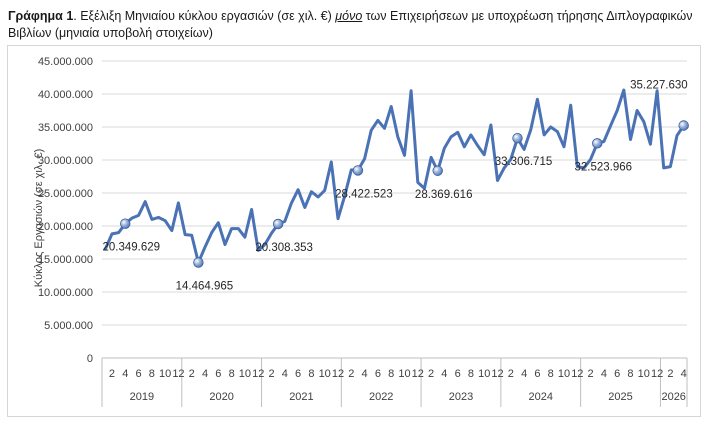  What do you see at coordinates (65, 161) in the screenshot?
I see `y-tick-label: 30.000.000` at bounding box center [65, 161].